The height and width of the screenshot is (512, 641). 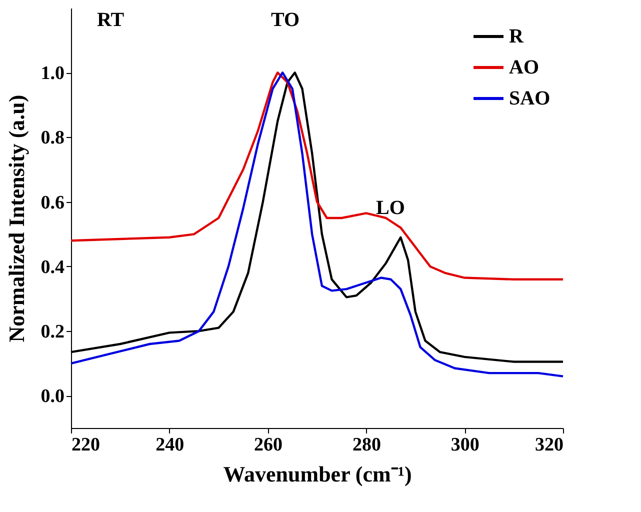 I want to click on y-tick-label: 0.4, so click(x=52, y=267).